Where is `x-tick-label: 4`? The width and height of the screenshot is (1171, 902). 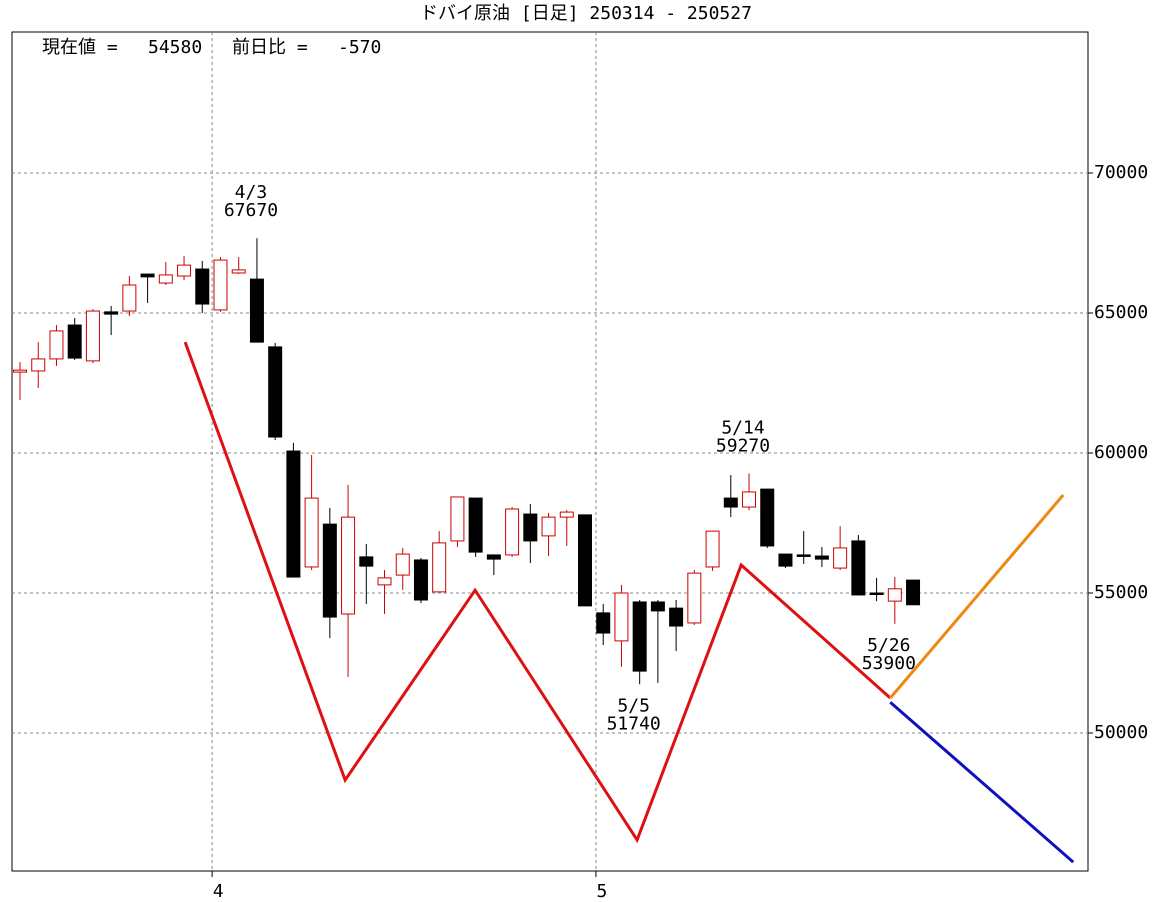
x-tick-label: 4 is located at coordinates (218, 891).